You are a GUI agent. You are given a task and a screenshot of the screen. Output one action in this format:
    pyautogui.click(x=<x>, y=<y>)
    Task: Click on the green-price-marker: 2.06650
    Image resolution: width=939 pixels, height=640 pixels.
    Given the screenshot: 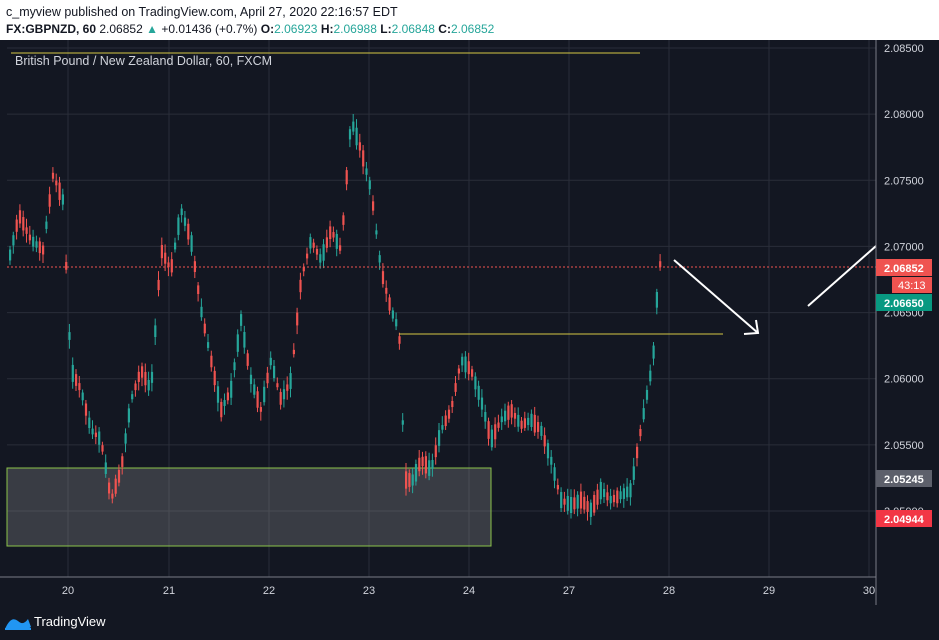 What is the action you would take?
    pyautogui.click(x=904, y=302)
    